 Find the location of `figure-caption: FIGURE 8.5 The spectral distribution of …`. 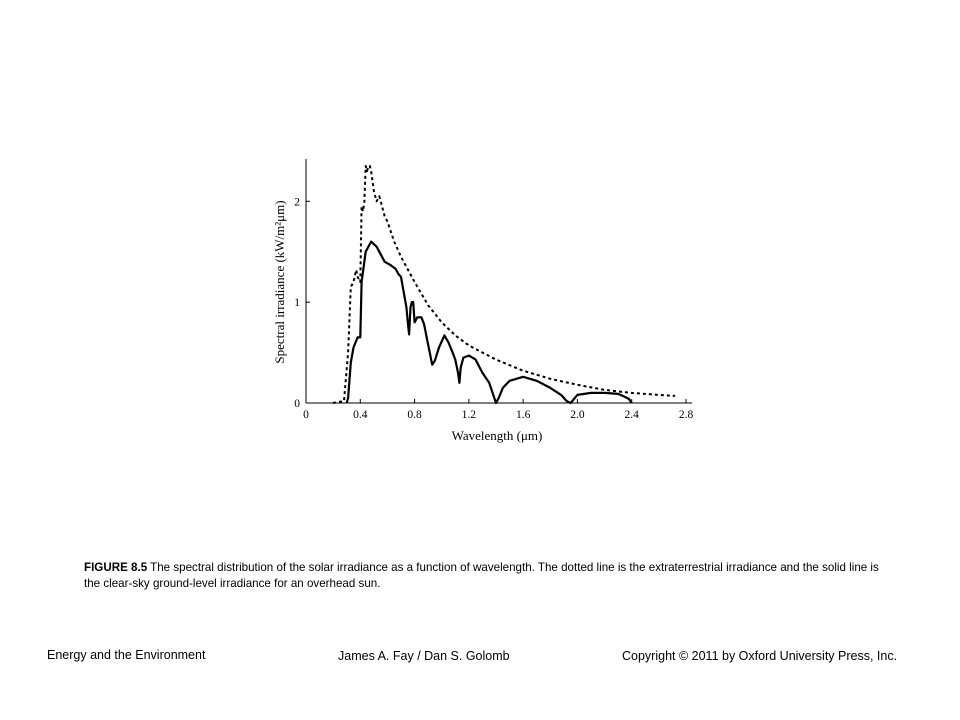

figure-caption: FIGURE 8.5 The spectral distribution of … is located at coordinates (484, 576).